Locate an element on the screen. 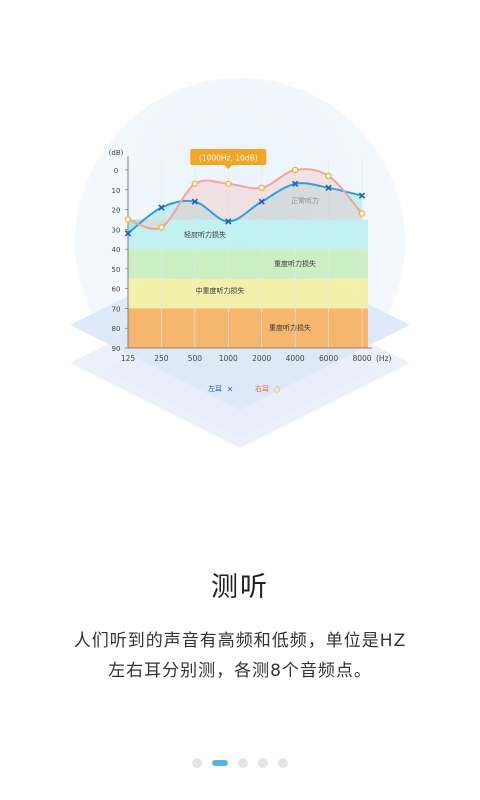 This screenshot has width=480, height=800. x-tick-125: 125 is located at coordinates (128, 358).